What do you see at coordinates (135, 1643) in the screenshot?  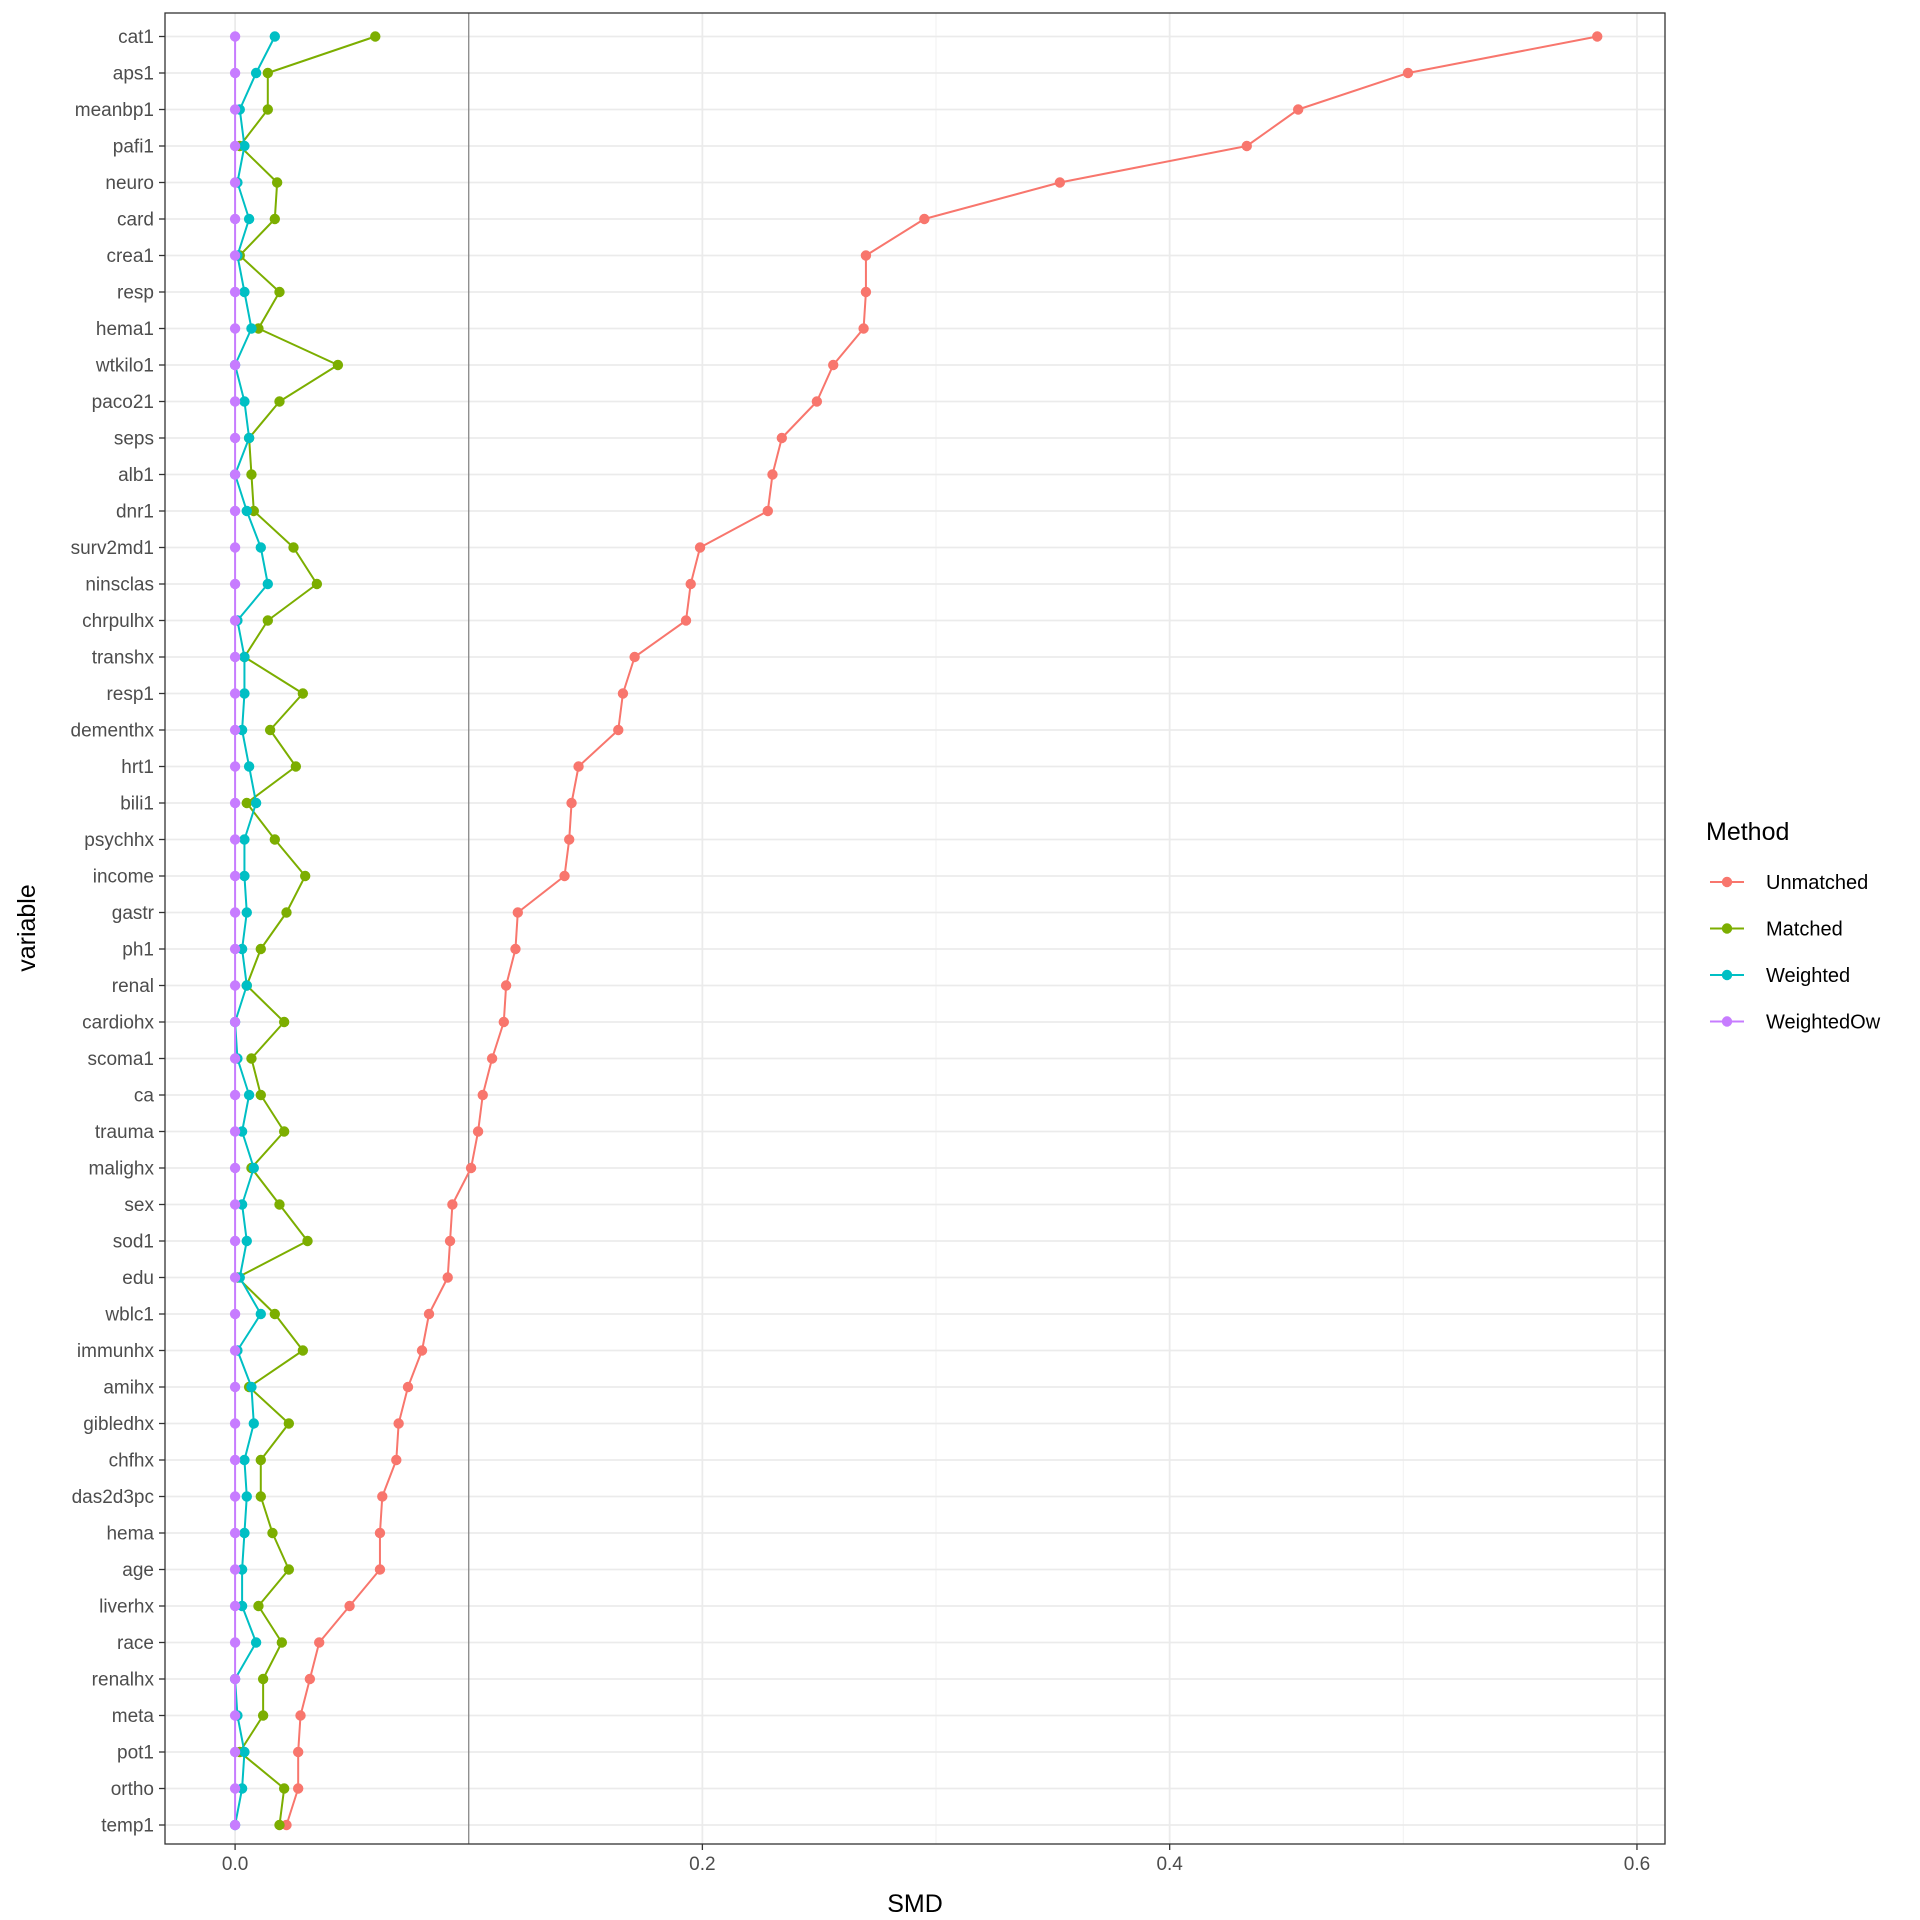 I see `y-tick-label: race` at bounding box center [135, 1643].